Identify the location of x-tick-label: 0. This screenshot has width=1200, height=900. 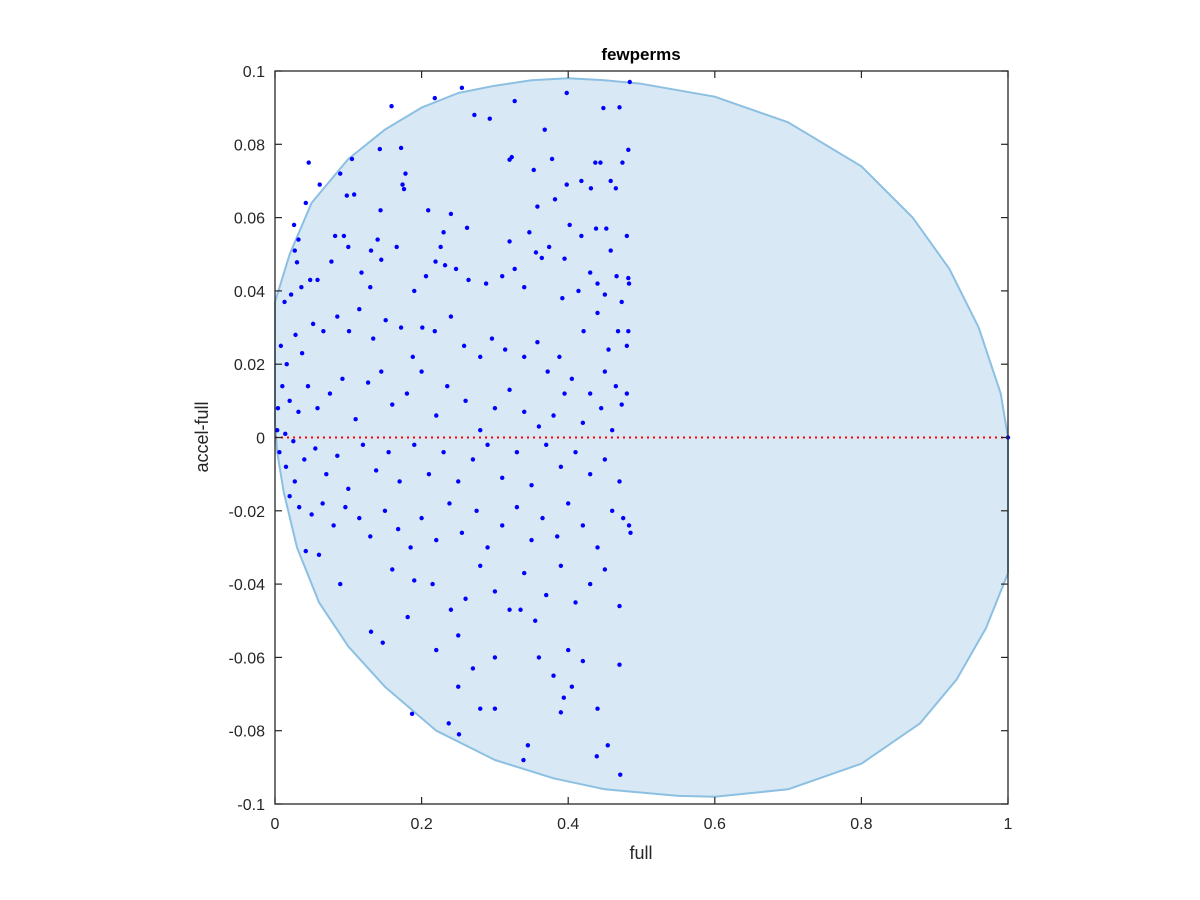
(275, 824).